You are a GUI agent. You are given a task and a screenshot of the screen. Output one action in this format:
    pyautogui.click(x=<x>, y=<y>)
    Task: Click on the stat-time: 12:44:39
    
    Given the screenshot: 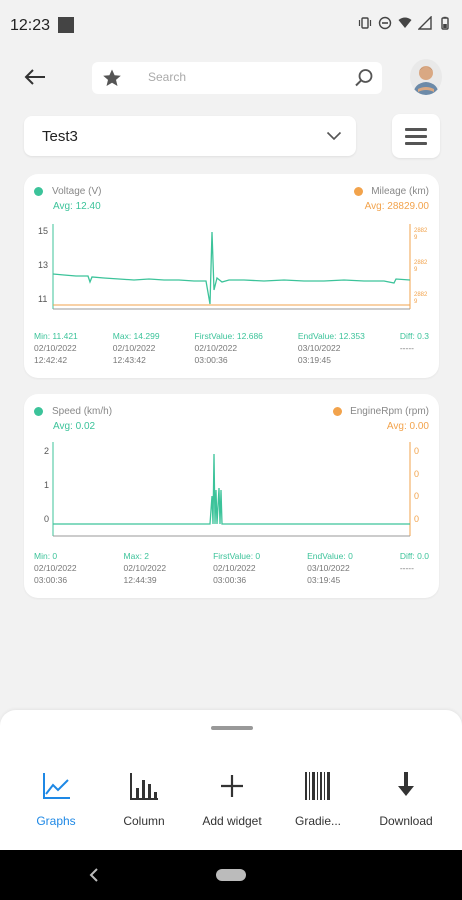 What is the action you would take?
    pyautogui.click(x=140, y=580)
    